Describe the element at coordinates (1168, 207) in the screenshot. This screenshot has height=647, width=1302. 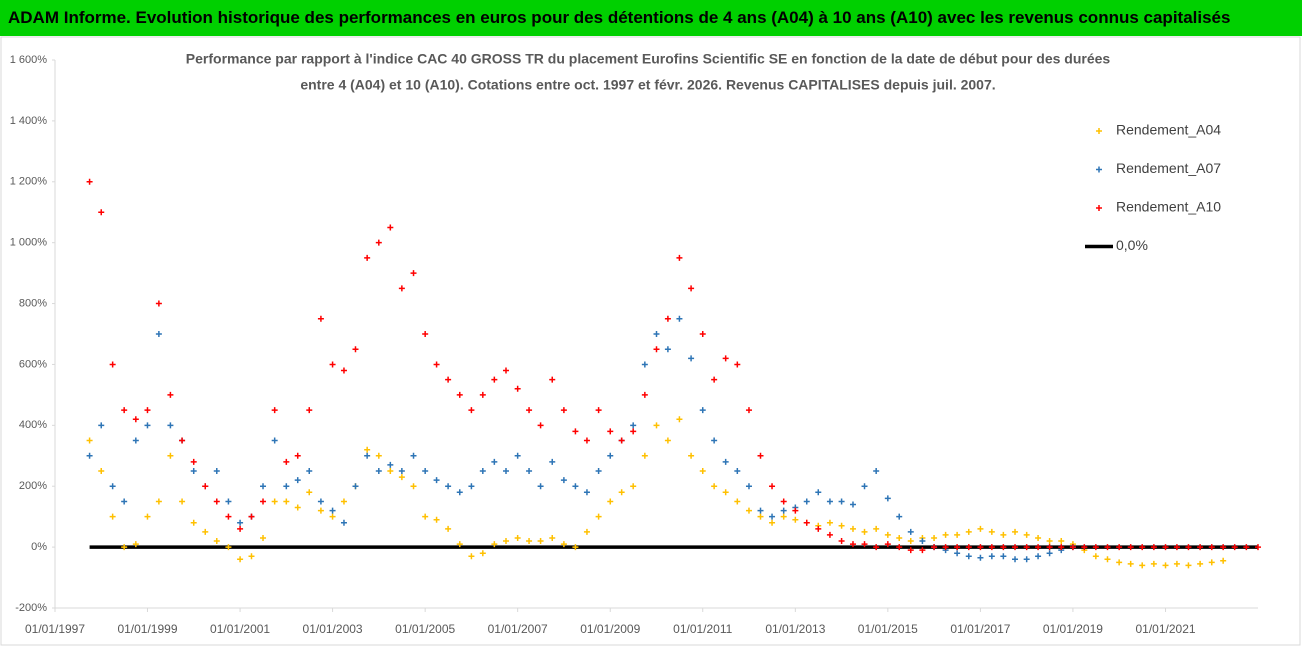
I see `legend-label: Rendement_A10` at that location.